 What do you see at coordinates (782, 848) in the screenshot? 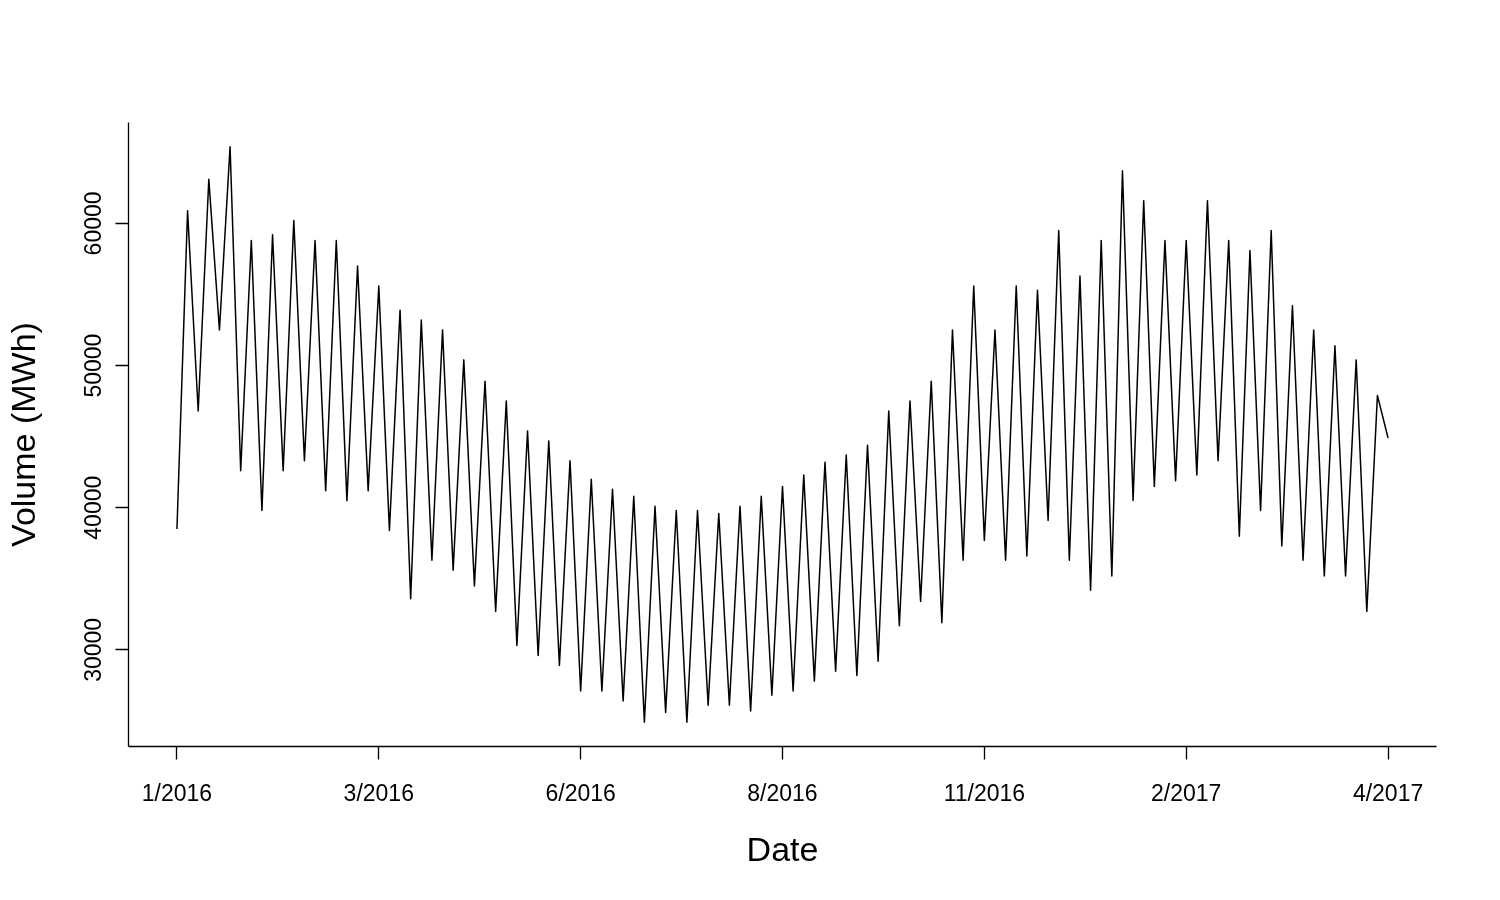
I see `x-axis-title: Date` at bounding box center [782, 848].